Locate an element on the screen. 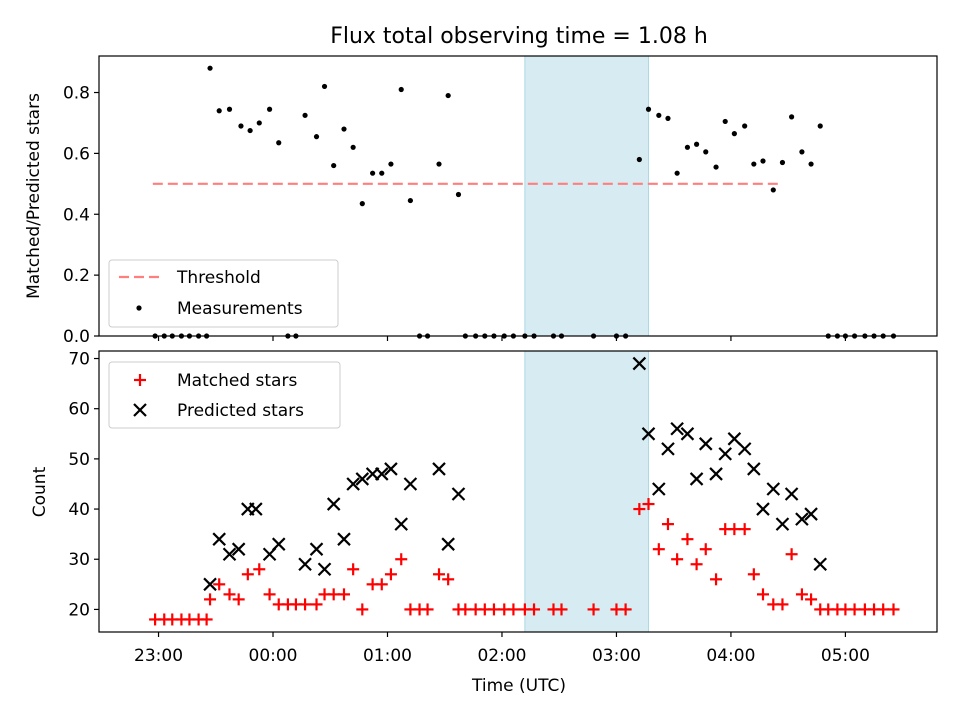 Image resolution: width=960 pixels, height=720 pixels. matched-stars-series is located at coordinates (524, 562).